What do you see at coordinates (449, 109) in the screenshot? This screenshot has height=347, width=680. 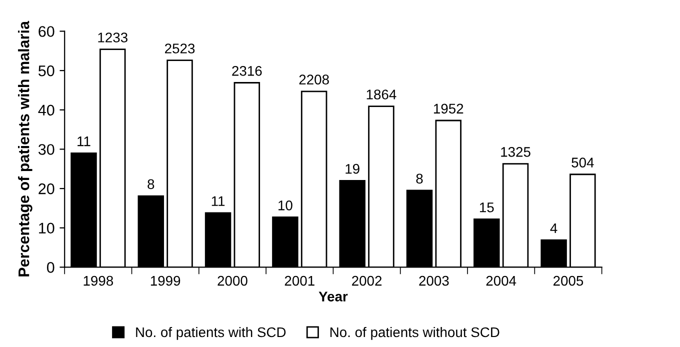 I see `annotation: 1952` at bounding box center [449, 109].